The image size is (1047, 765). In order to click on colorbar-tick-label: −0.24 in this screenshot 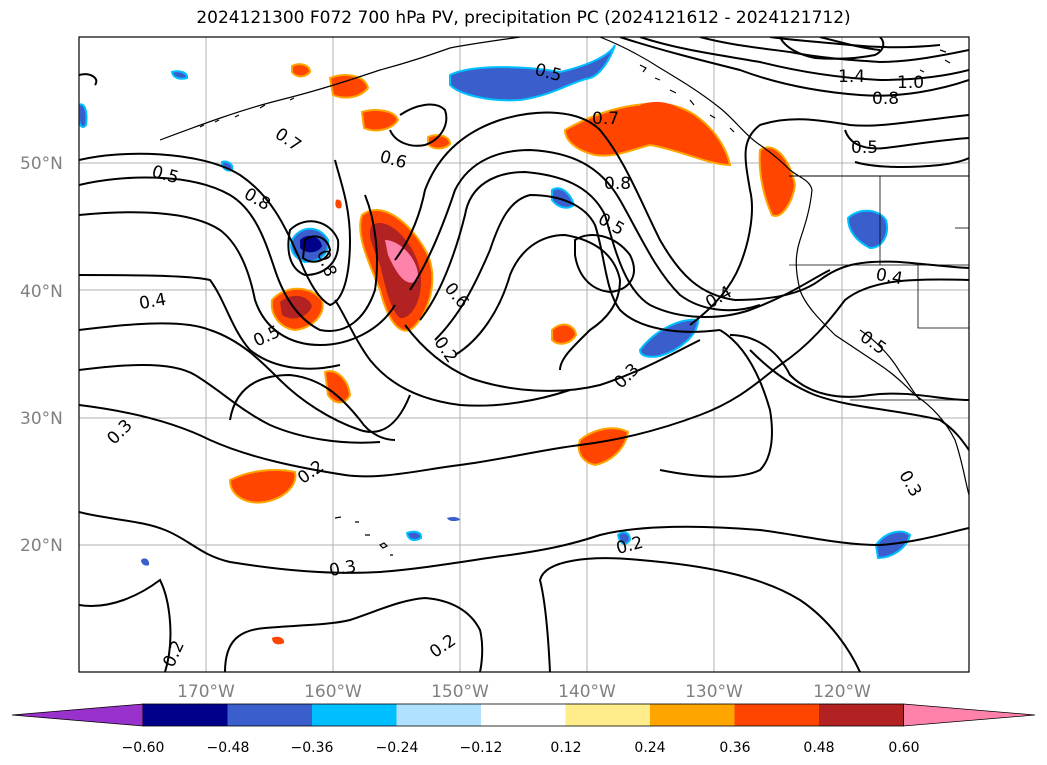, I will do `click(397, 748)`.